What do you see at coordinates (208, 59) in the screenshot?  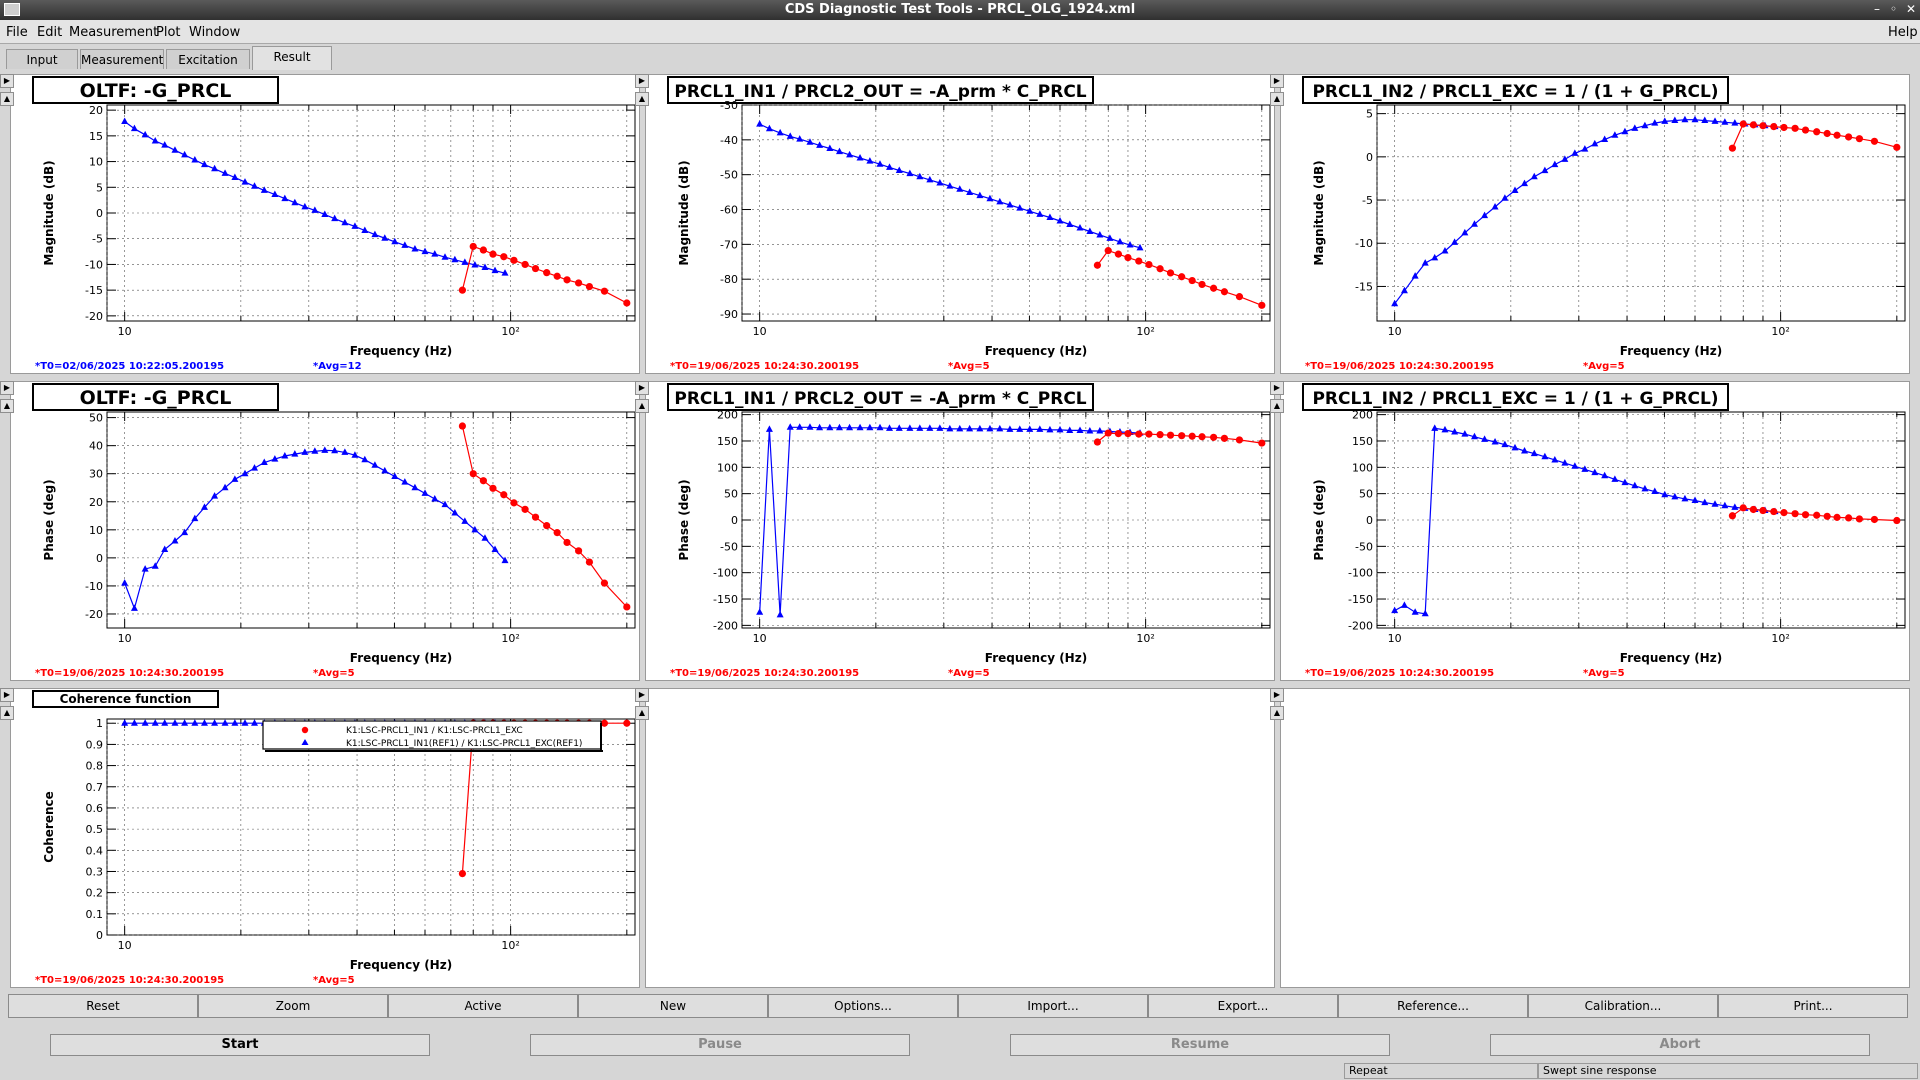 I see `tab-excitation: Excitation` at bounding box center [208, 59].